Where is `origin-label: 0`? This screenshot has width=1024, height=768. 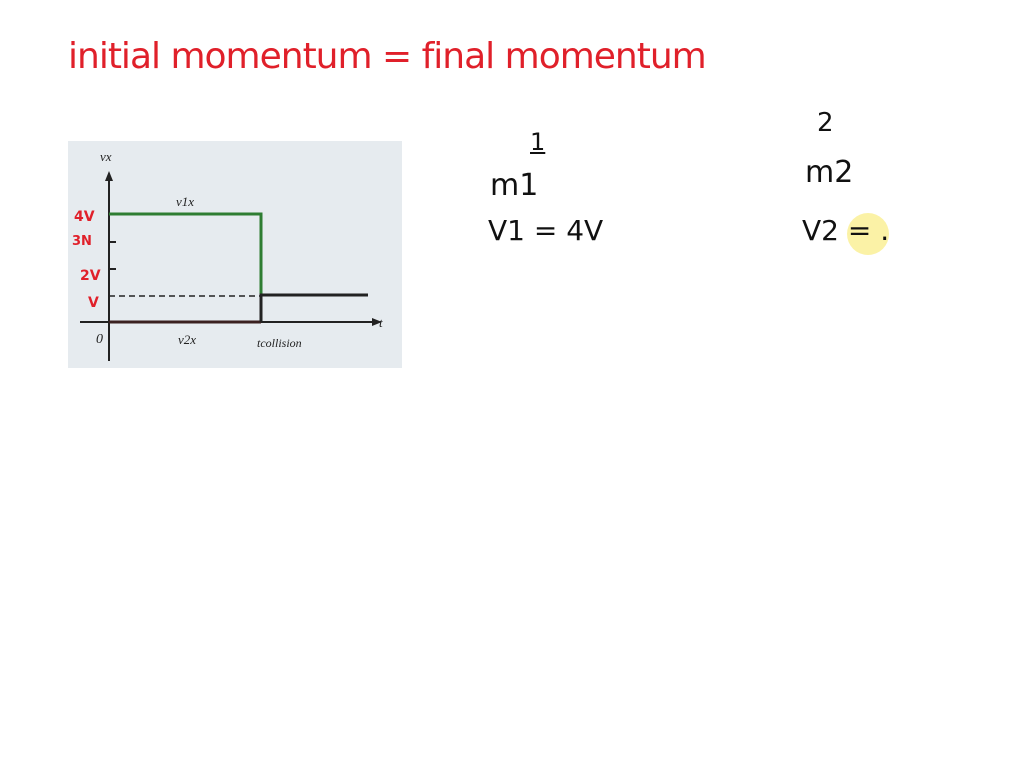 origin-label: 0 is located at coordinates (99, 339).